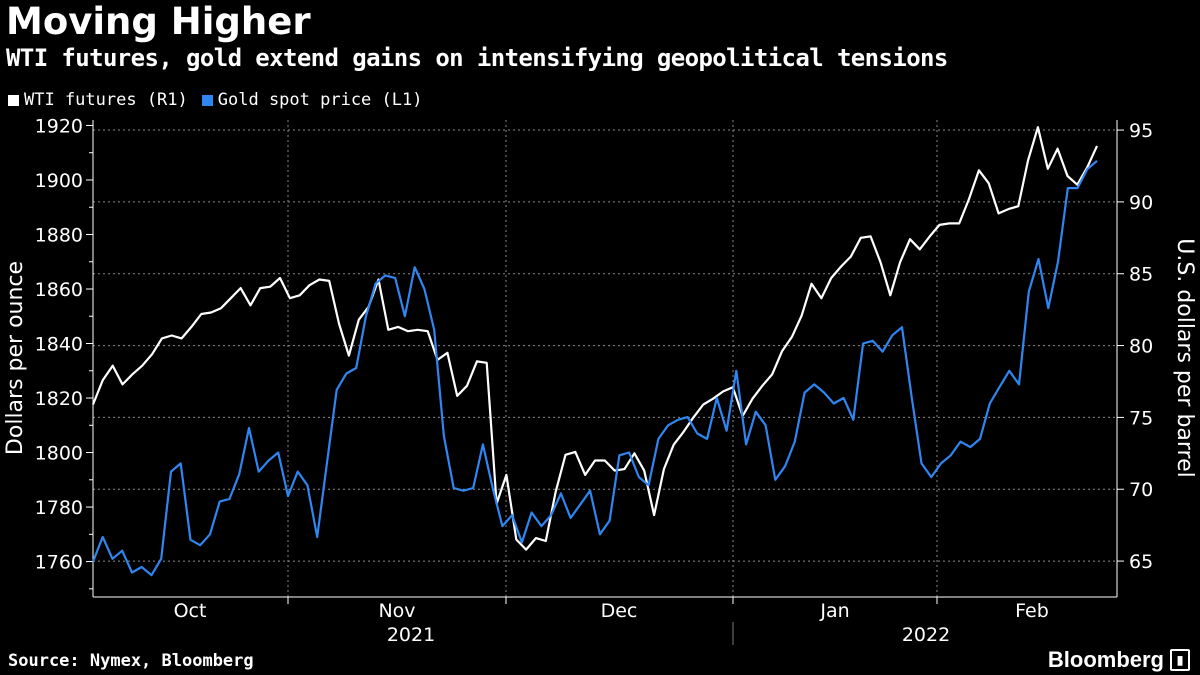 This screenshot has width=1200, height=675. I want to click on y-left-tick-label: 1880, so click(59, 235).